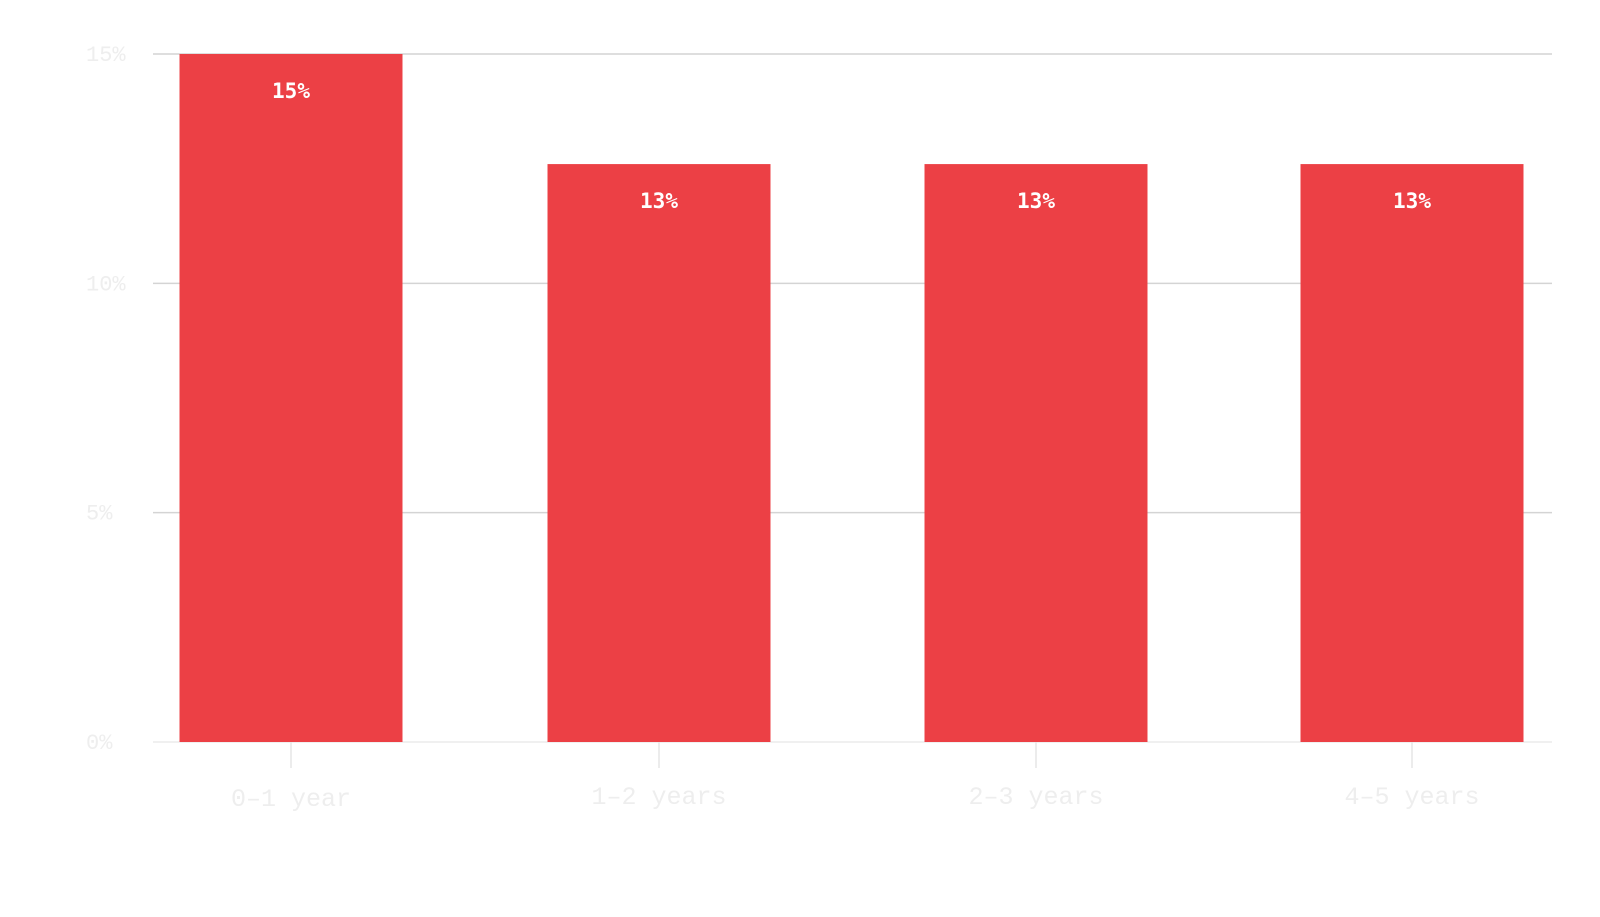  I want to click on x-tick-label: 2–3 years, so click(1035, 797).